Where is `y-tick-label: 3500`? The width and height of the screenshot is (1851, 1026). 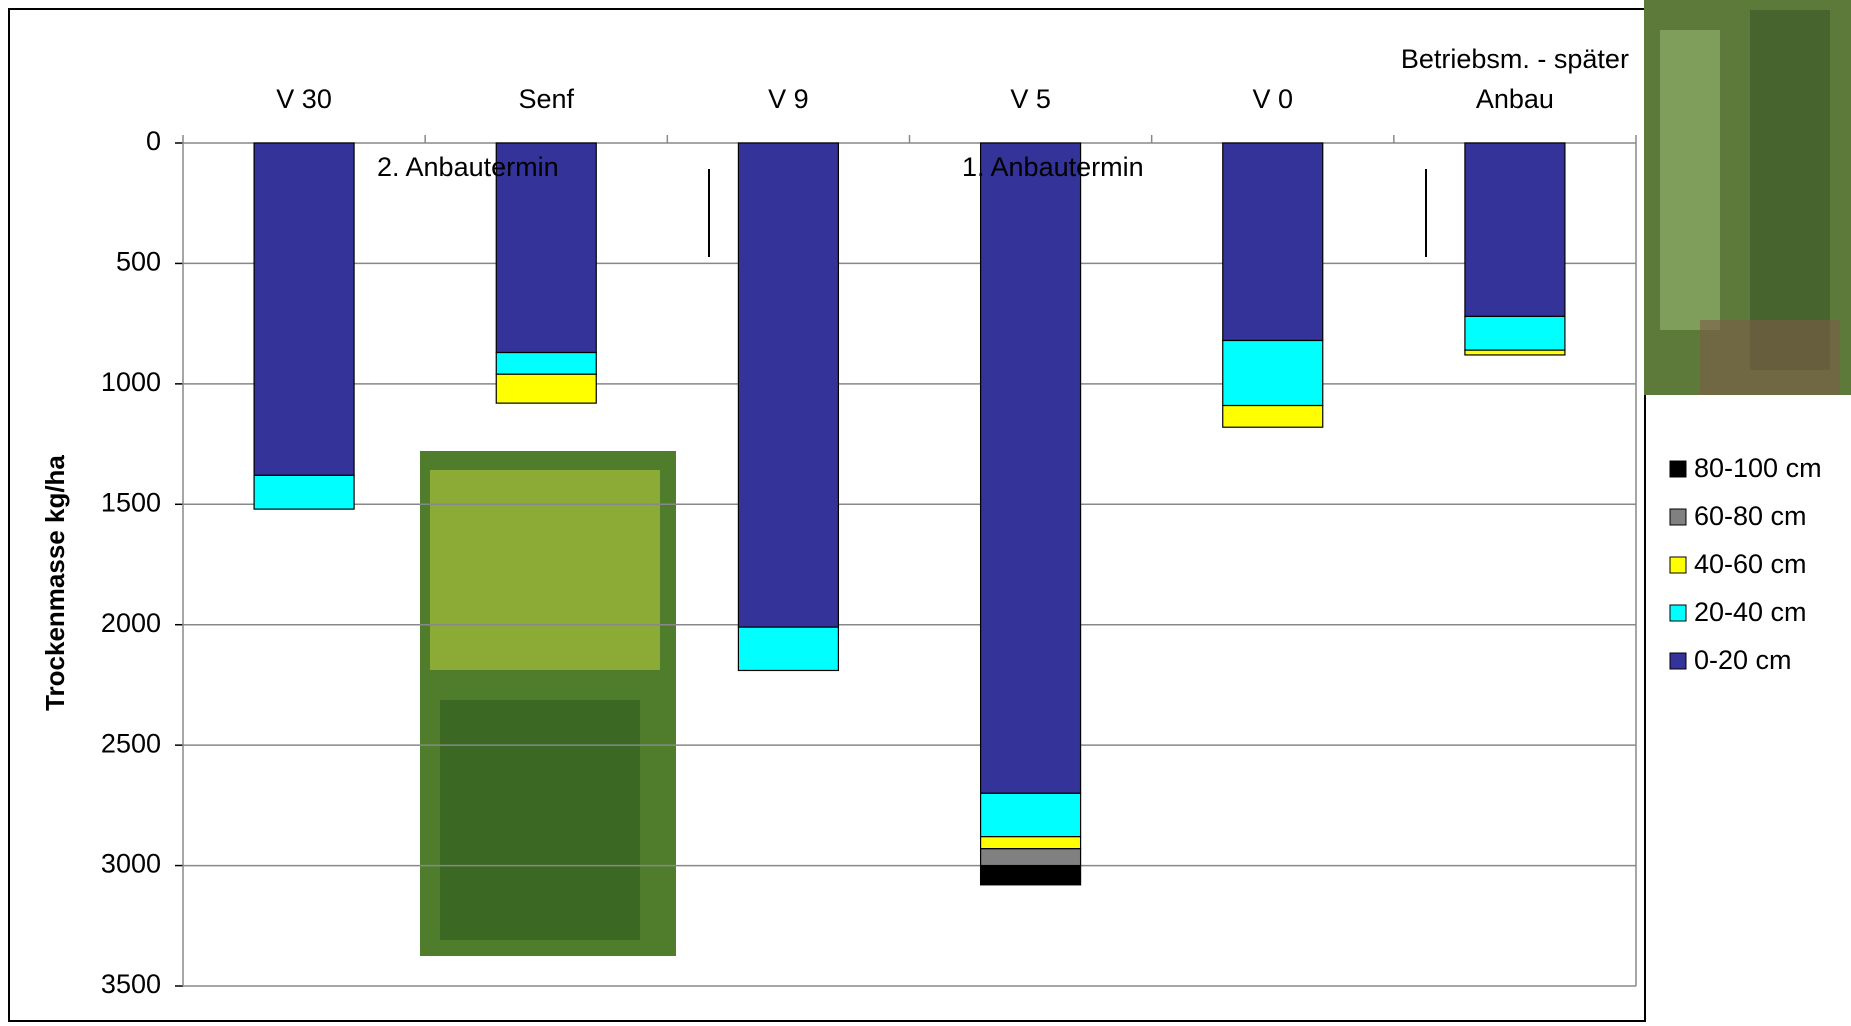 y-tick-label: 3500 is located at coordinates (131, 984).